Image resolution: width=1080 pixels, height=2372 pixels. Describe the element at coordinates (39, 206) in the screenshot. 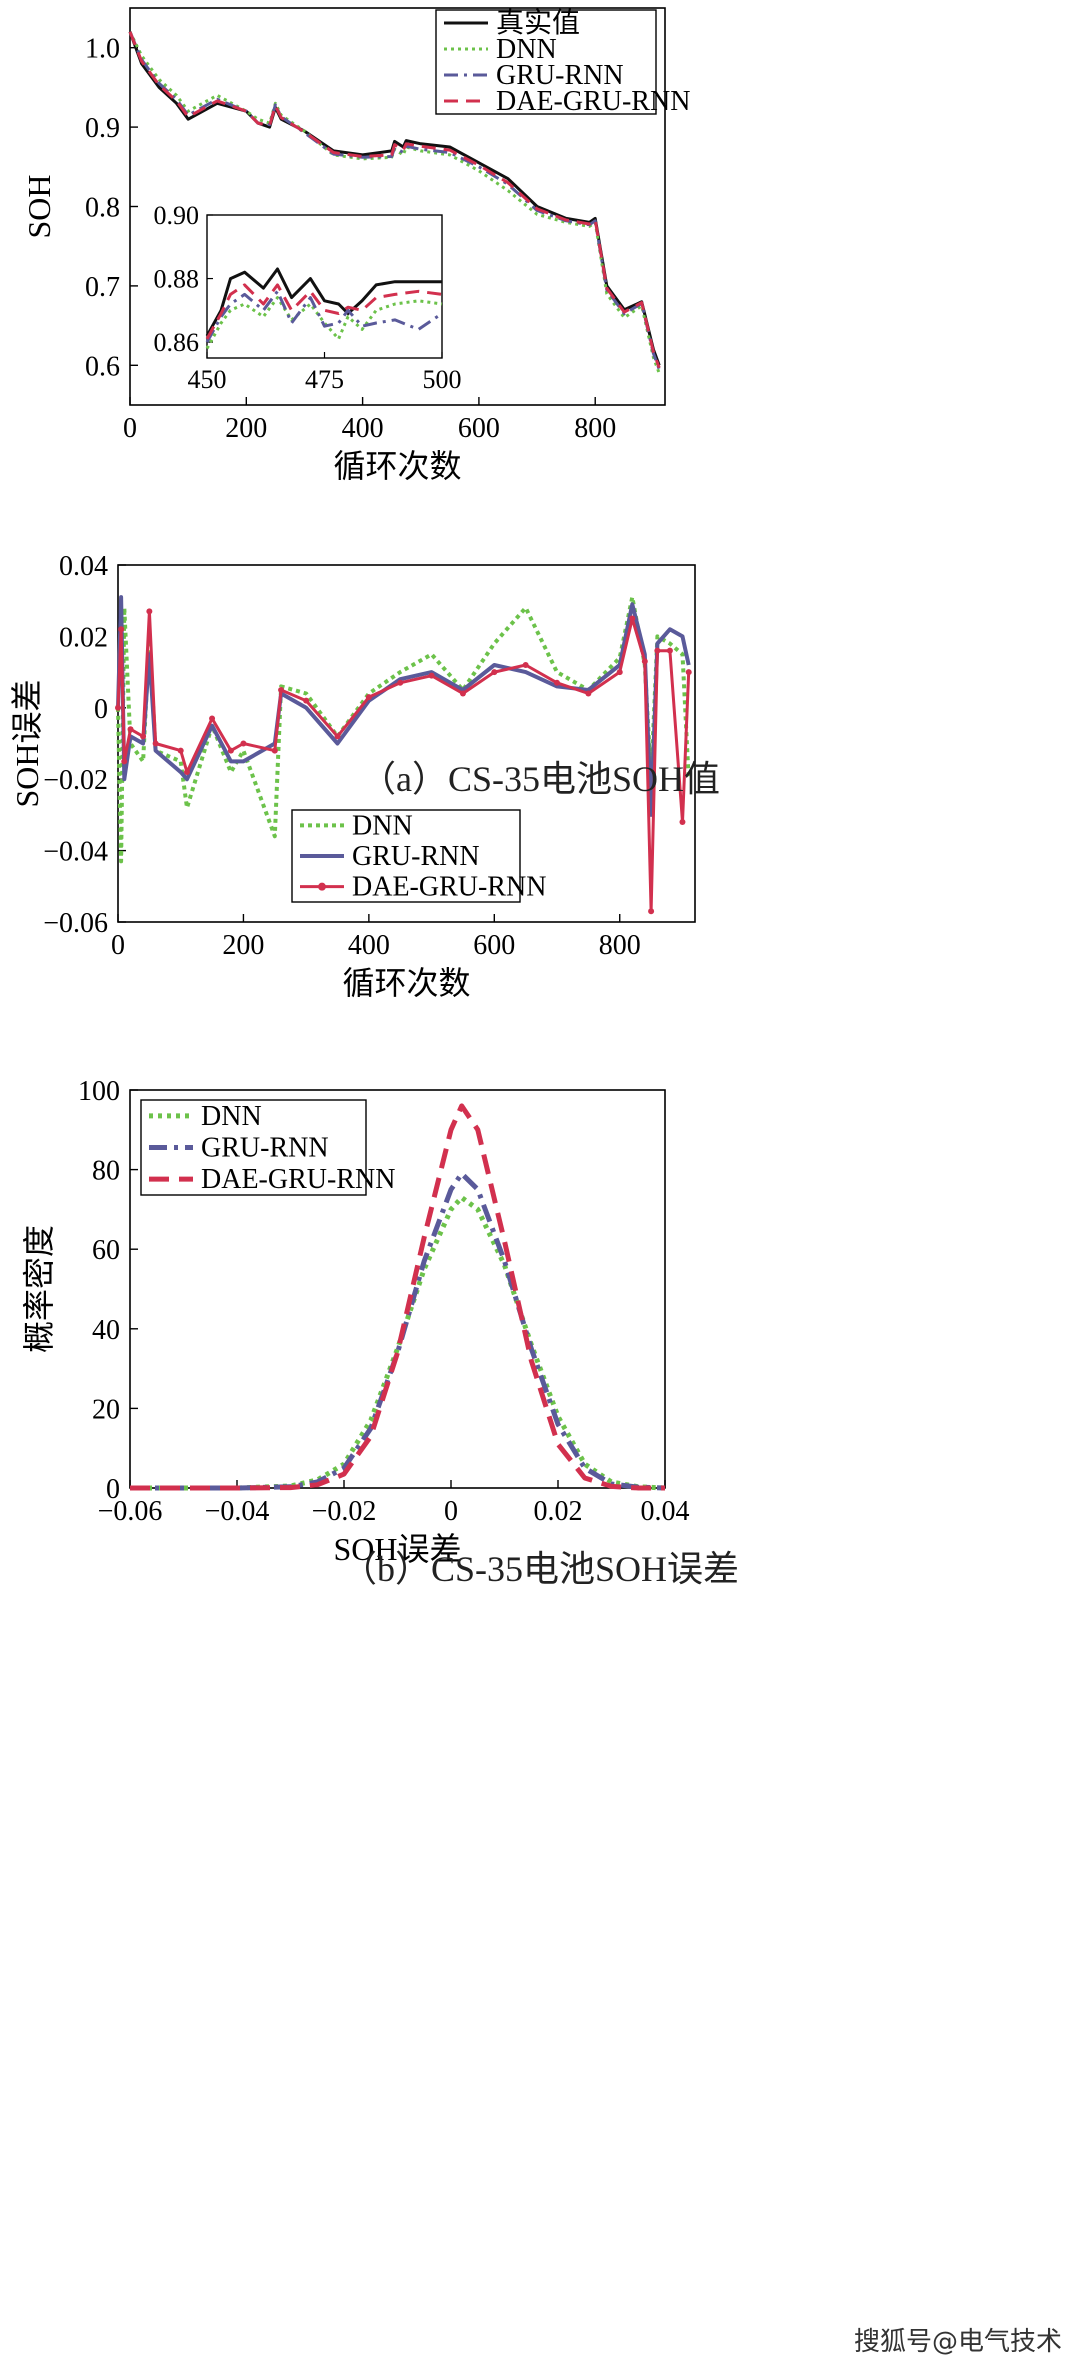

I see `y-axis-label: SOH` at that location.